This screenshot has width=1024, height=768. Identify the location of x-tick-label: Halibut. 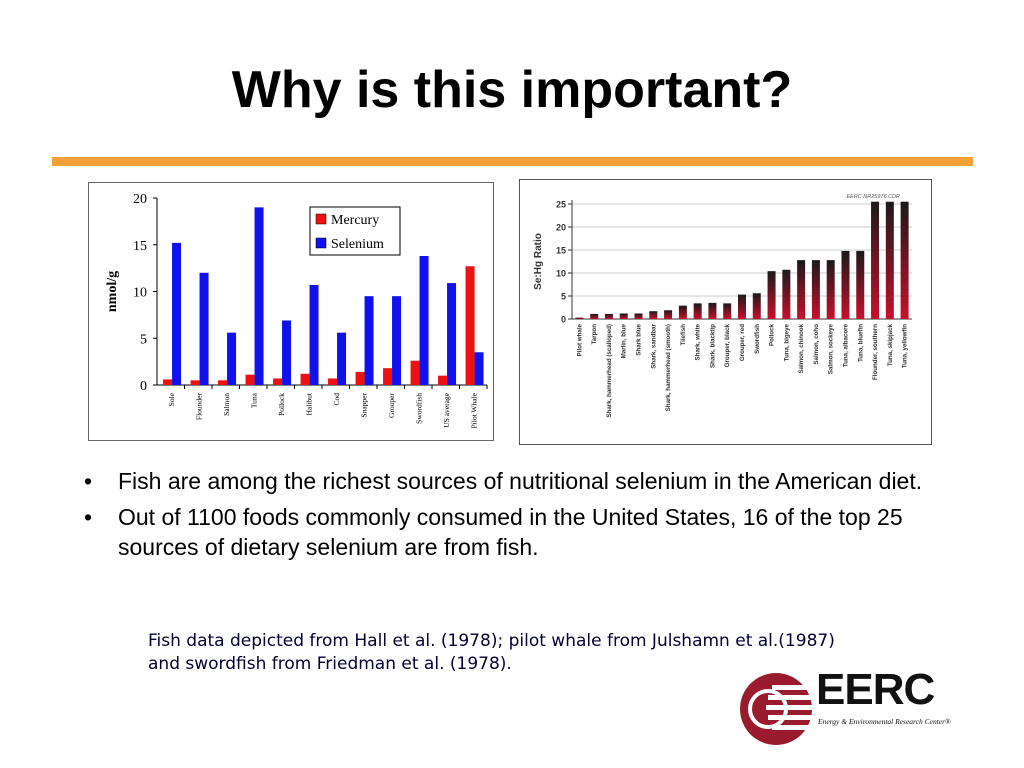
(308, 403).